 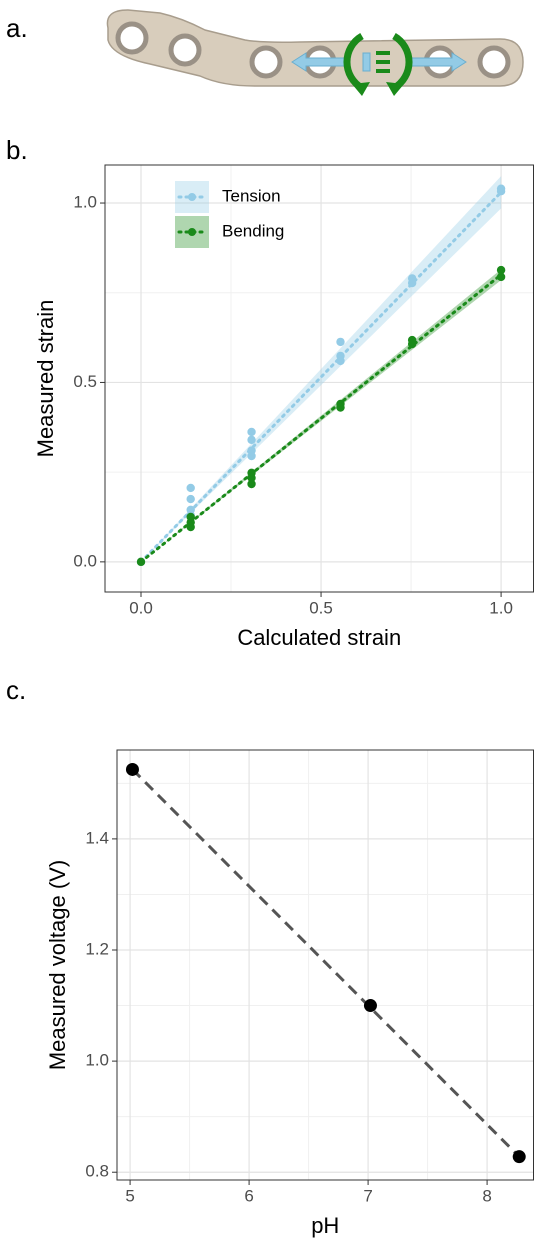 What do you see at coordinates (97, 1171) in the screenshot?
I see `y-tick-label: 0.8` at bounding box center [97, 1171].